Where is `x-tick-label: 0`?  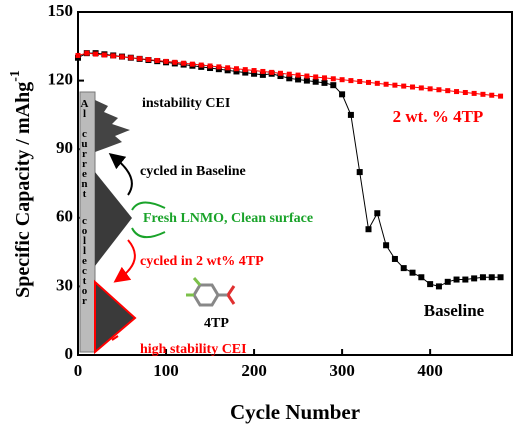 x-tick-label: 0 is located at coordinates (78, 370).